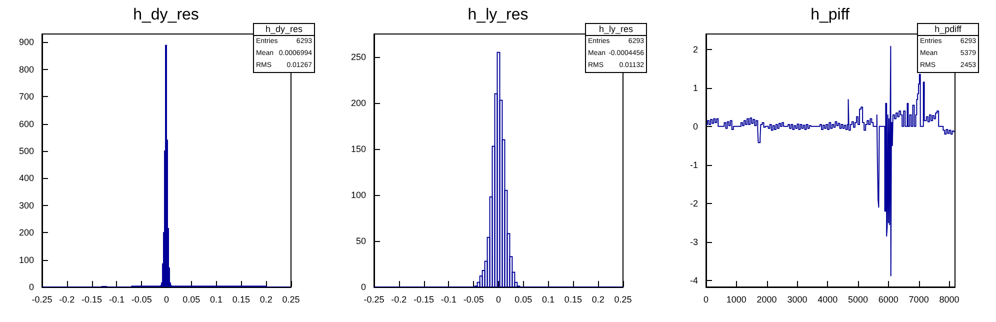 This screenshot has height=322, width=996. Describe the element at coordinates (694, 280) in the screenshot. I see `y-tick-label: -4` at that location.